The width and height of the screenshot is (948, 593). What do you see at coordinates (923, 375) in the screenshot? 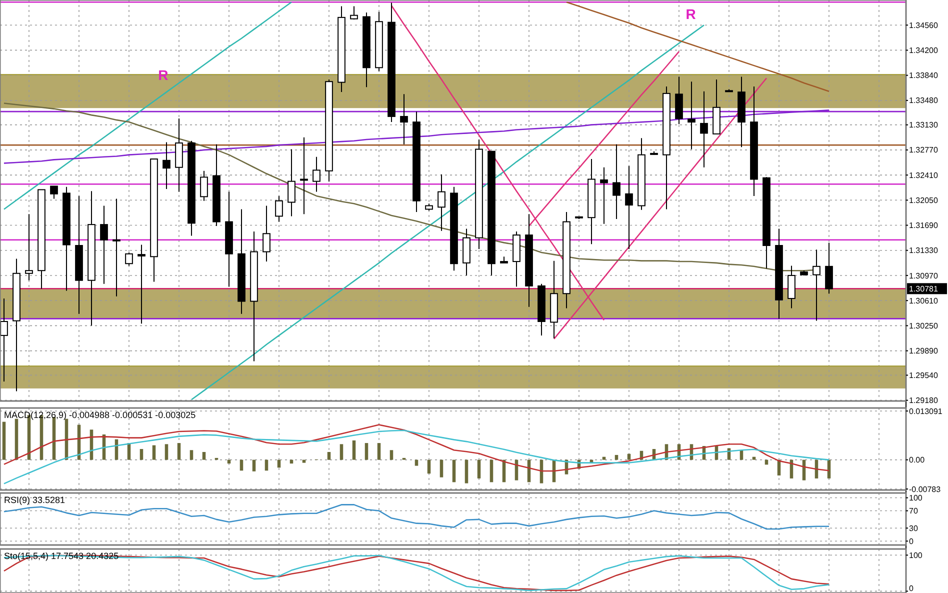
I see `y-tick-label: 1.29540` at bounding box center [923, 375].